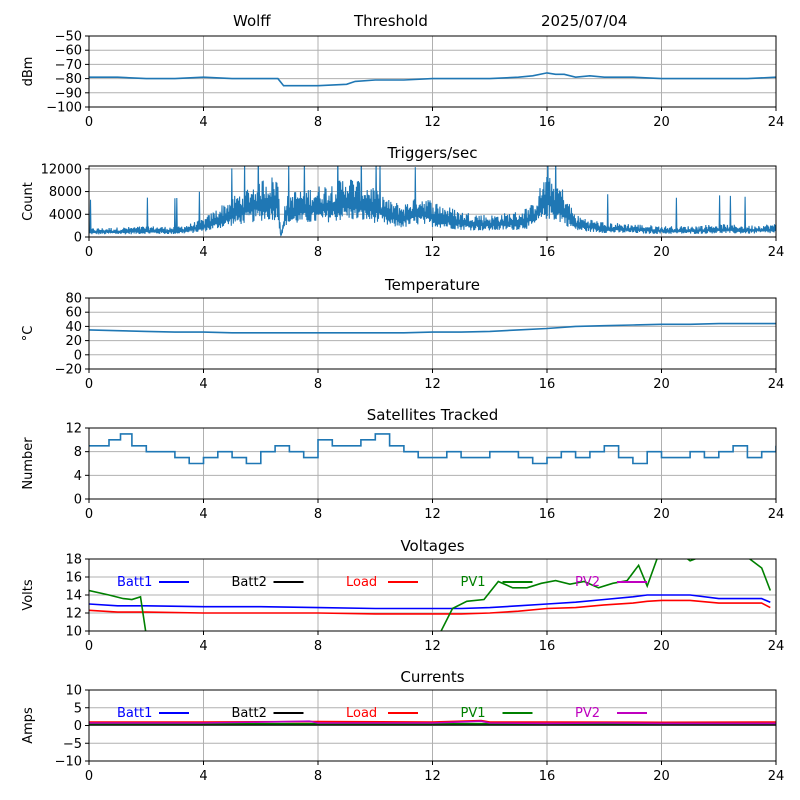 The image size is (800, 800). I want to click on y-axis-label: Amps, so click(28, 725).